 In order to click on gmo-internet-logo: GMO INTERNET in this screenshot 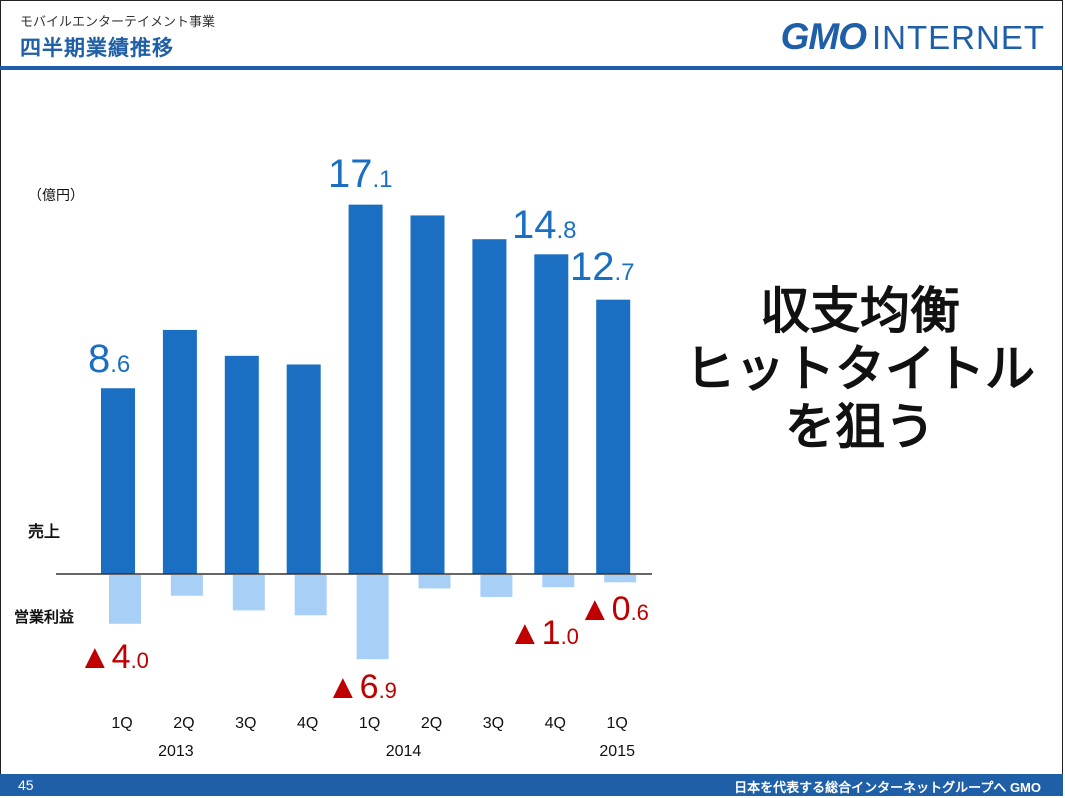, I will do `click(913, 37)`.